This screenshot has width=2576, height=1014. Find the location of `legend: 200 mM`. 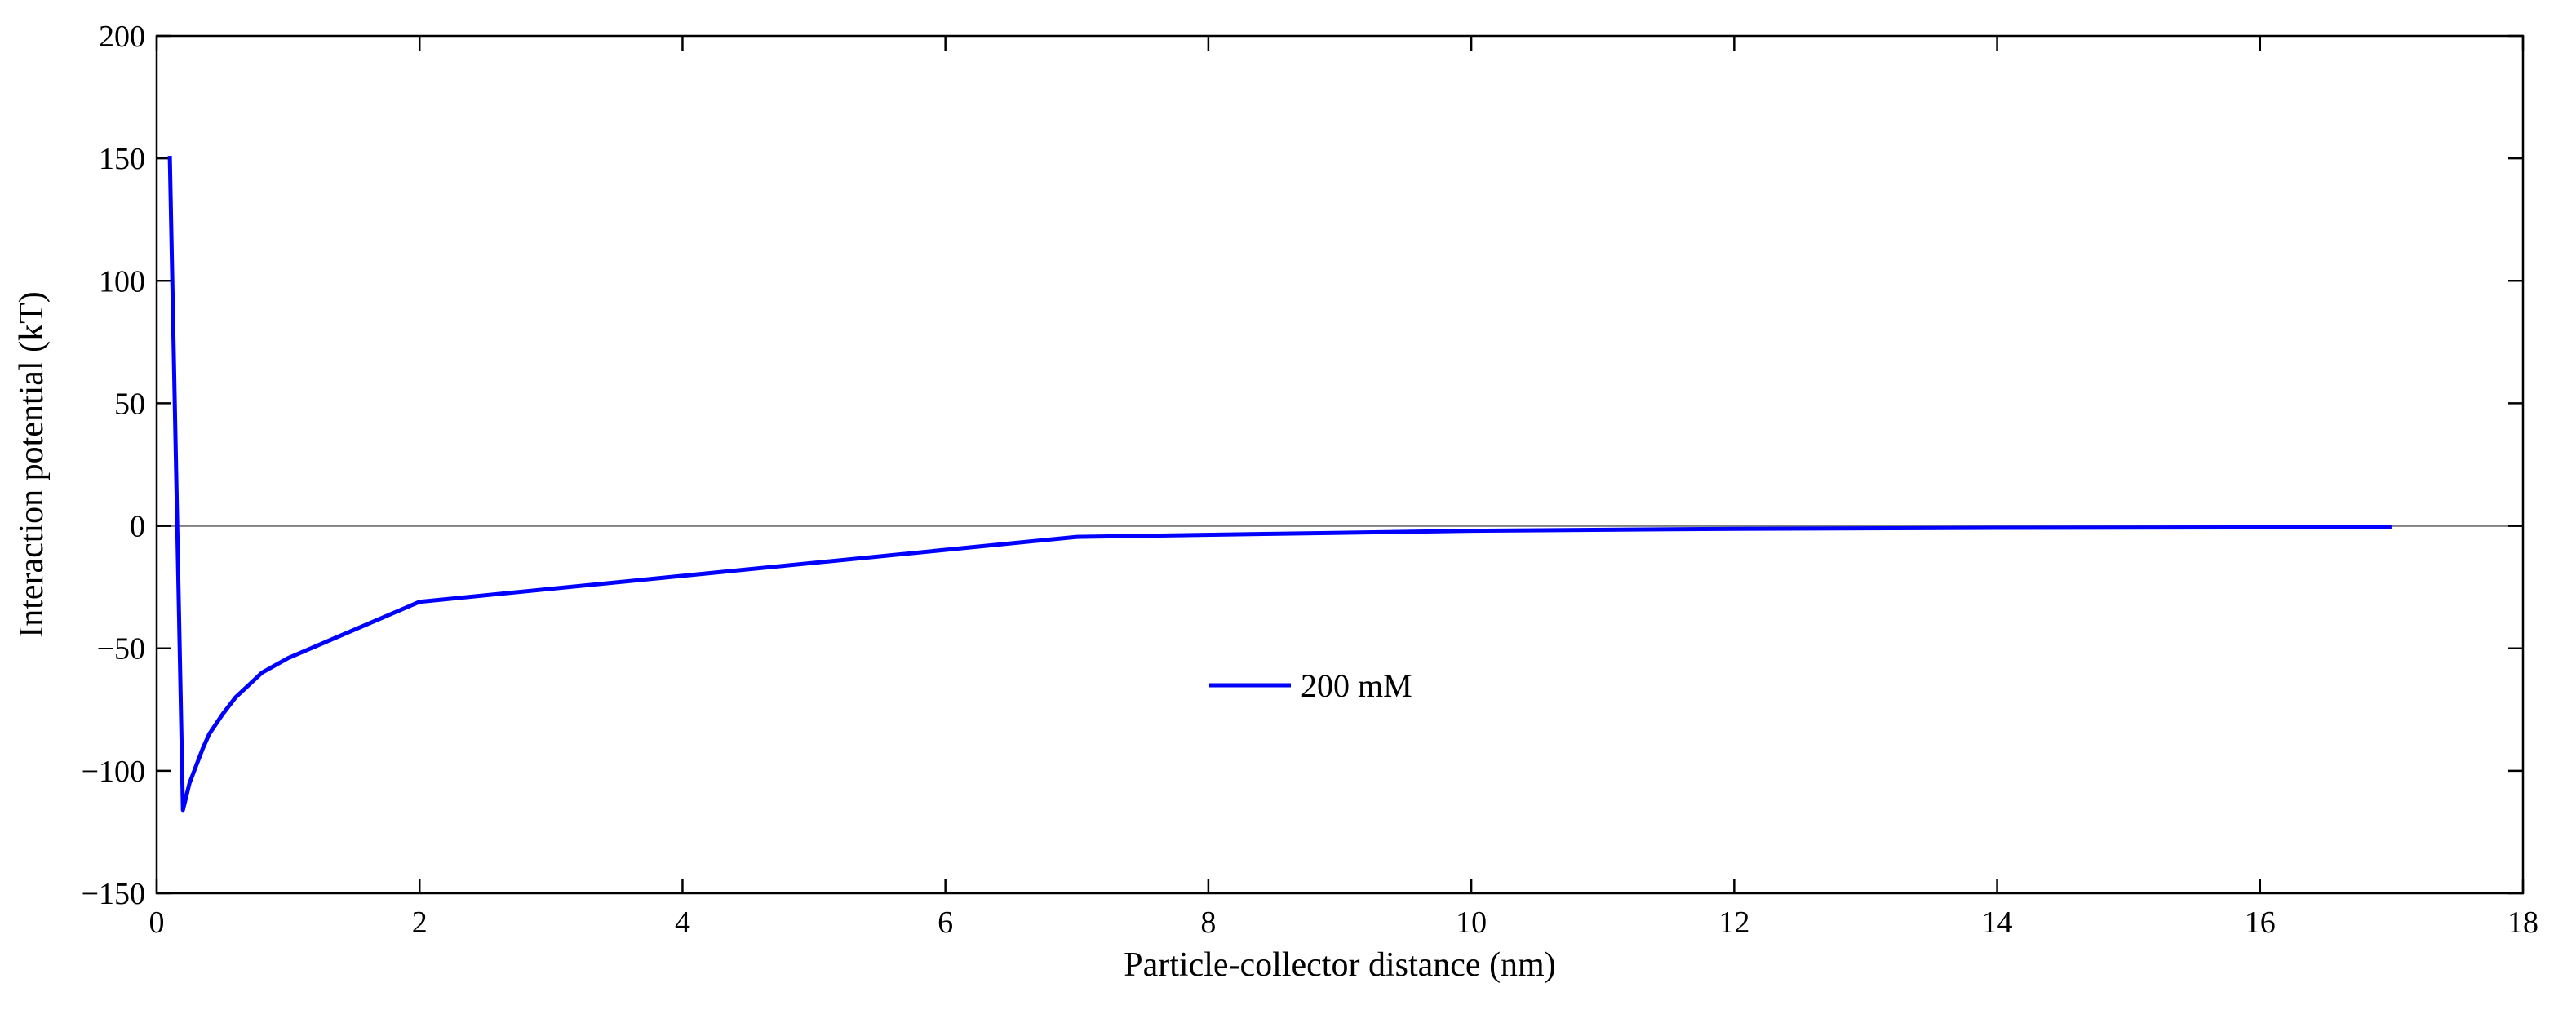

legend: 200 mM is located at coordinates (1310, 685).